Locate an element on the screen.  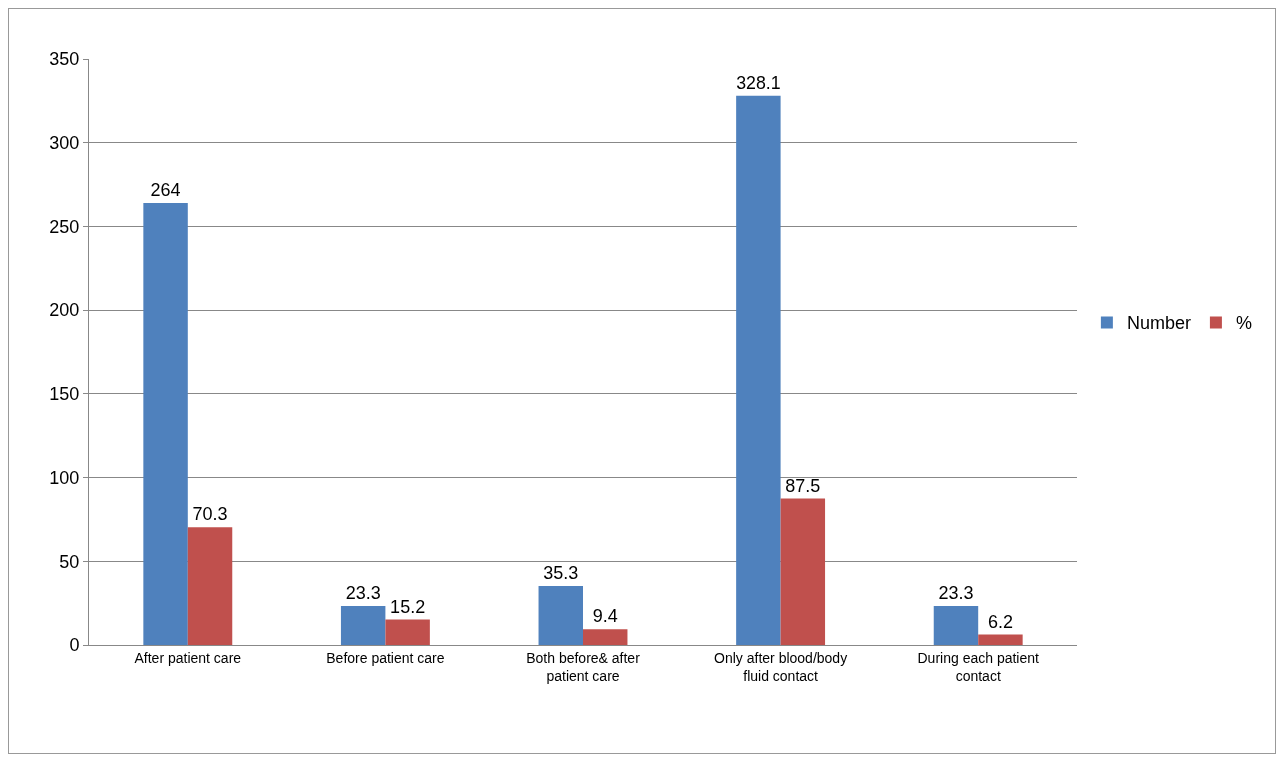
y-tick-label: 300 is located at coordinates (64, 143).